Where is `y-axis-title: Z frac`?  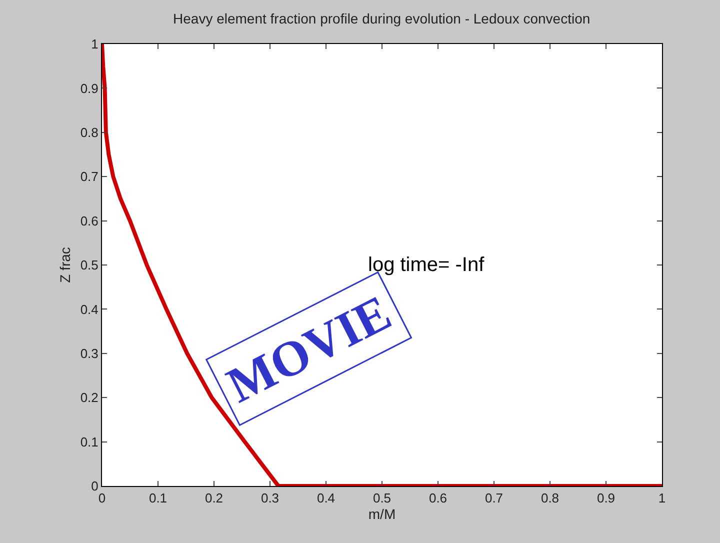 y-axis-title: Z frac is located at coordinates (64, 265).